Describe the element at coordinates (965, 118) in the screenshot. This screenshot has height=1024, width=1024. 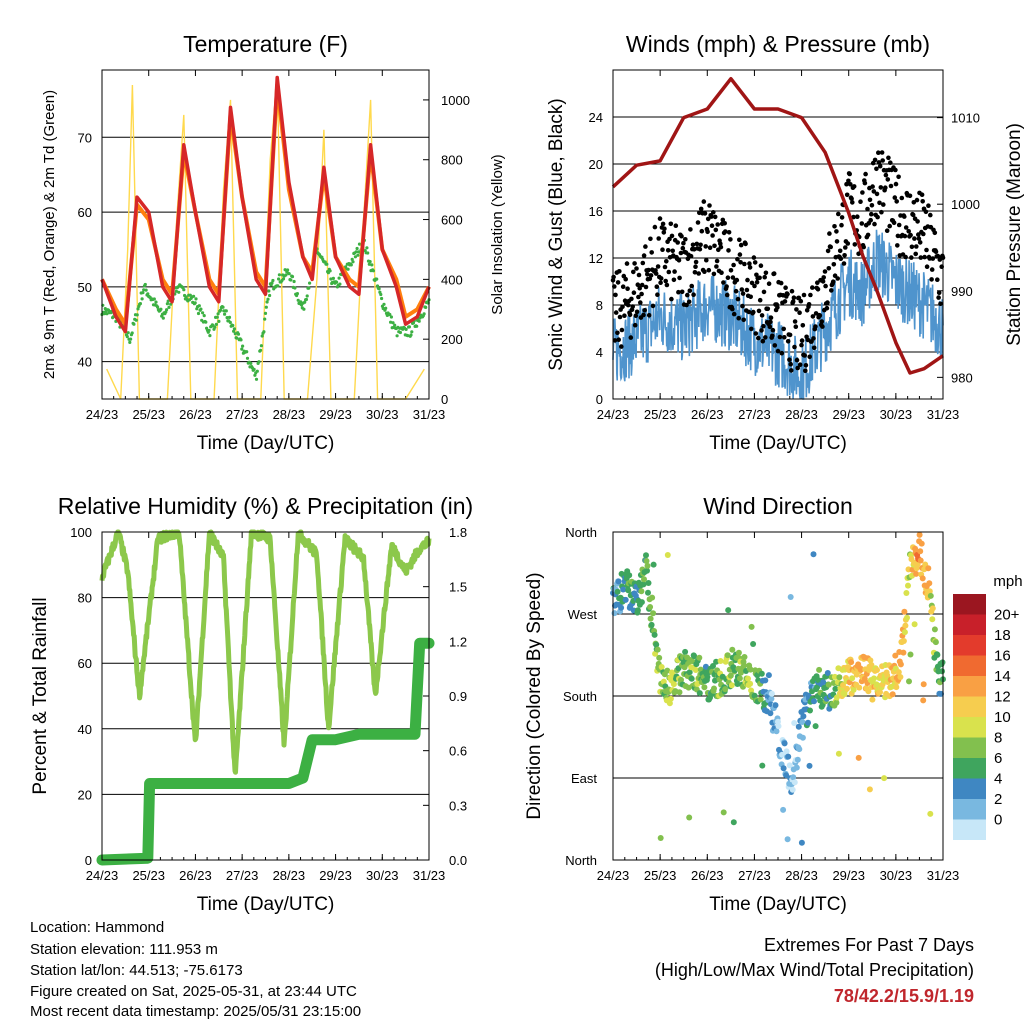
I see `y2-tick-label: 1010` at that location.